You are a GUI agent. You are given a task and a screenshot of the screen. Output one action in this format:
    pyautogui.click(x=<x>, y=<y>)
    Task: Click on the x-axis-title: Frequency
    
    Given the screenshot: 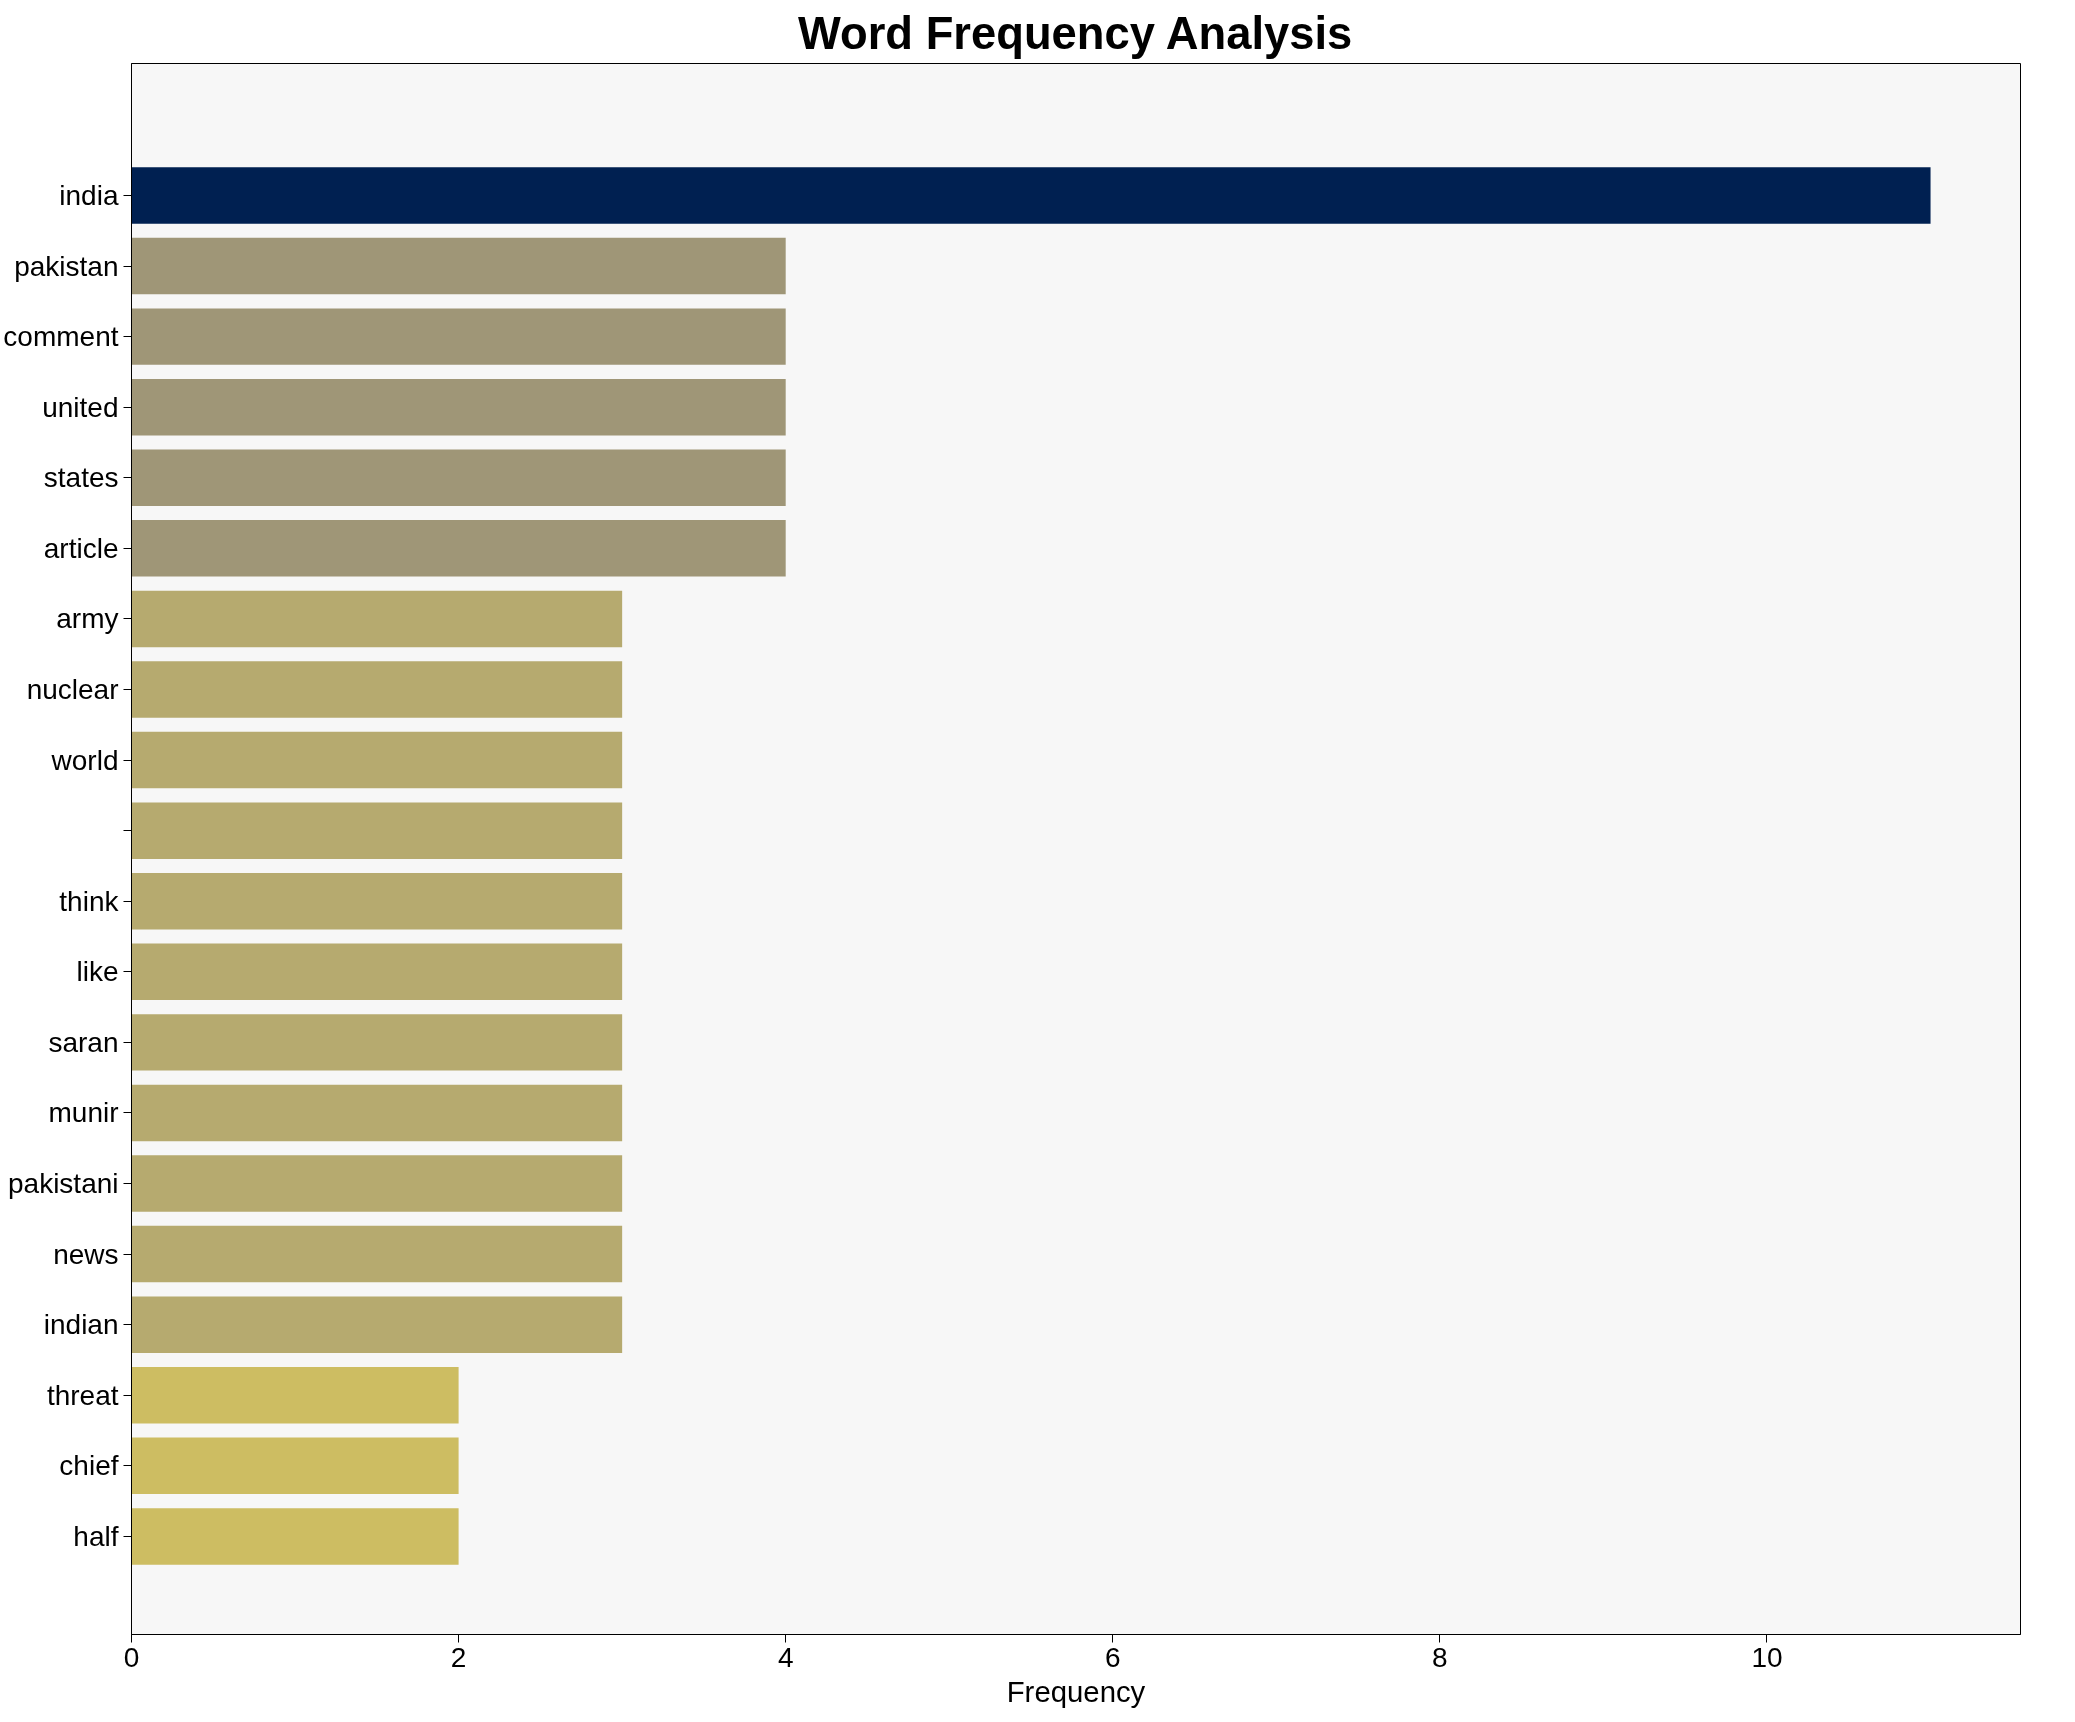 What is the action you would take?
    pyautogui.click(x=1076, y=1691)
    